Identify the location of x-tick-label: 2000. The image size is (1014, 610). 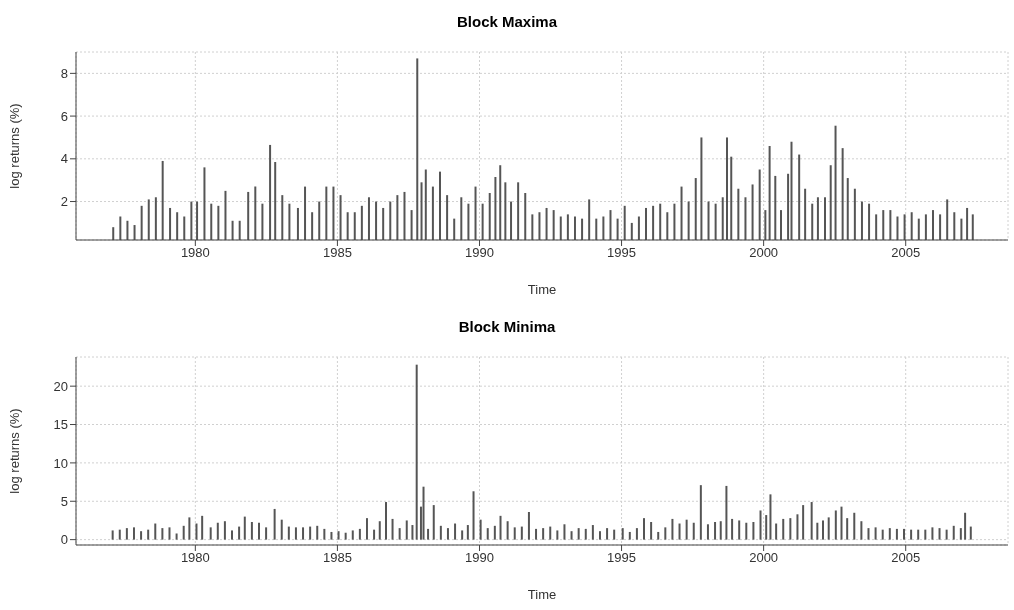
(764, 558).